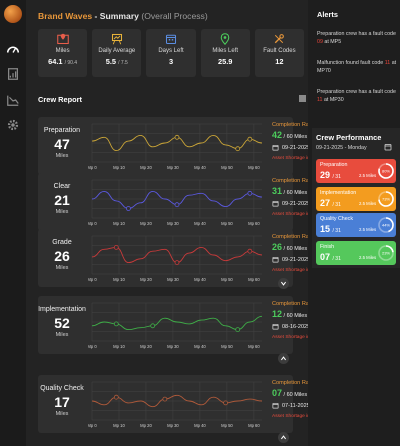 The height and width of the screenshot is (446, 400). Describe the element at coordinates (116, 61) in the screenshot. I see `kpi-value: 5.5 / 7.5` at that location.